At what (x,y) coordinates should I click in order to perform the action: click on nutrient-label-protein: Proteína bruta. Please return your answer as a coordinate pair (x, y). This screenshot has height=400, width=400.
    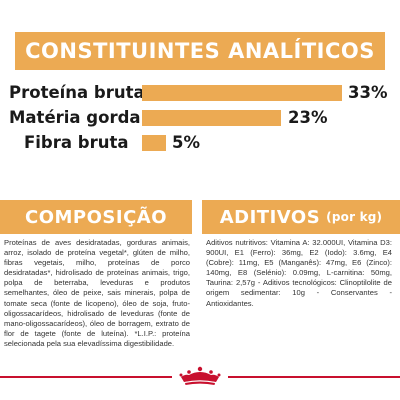
    Looking at the image, I should click on (77, 92).